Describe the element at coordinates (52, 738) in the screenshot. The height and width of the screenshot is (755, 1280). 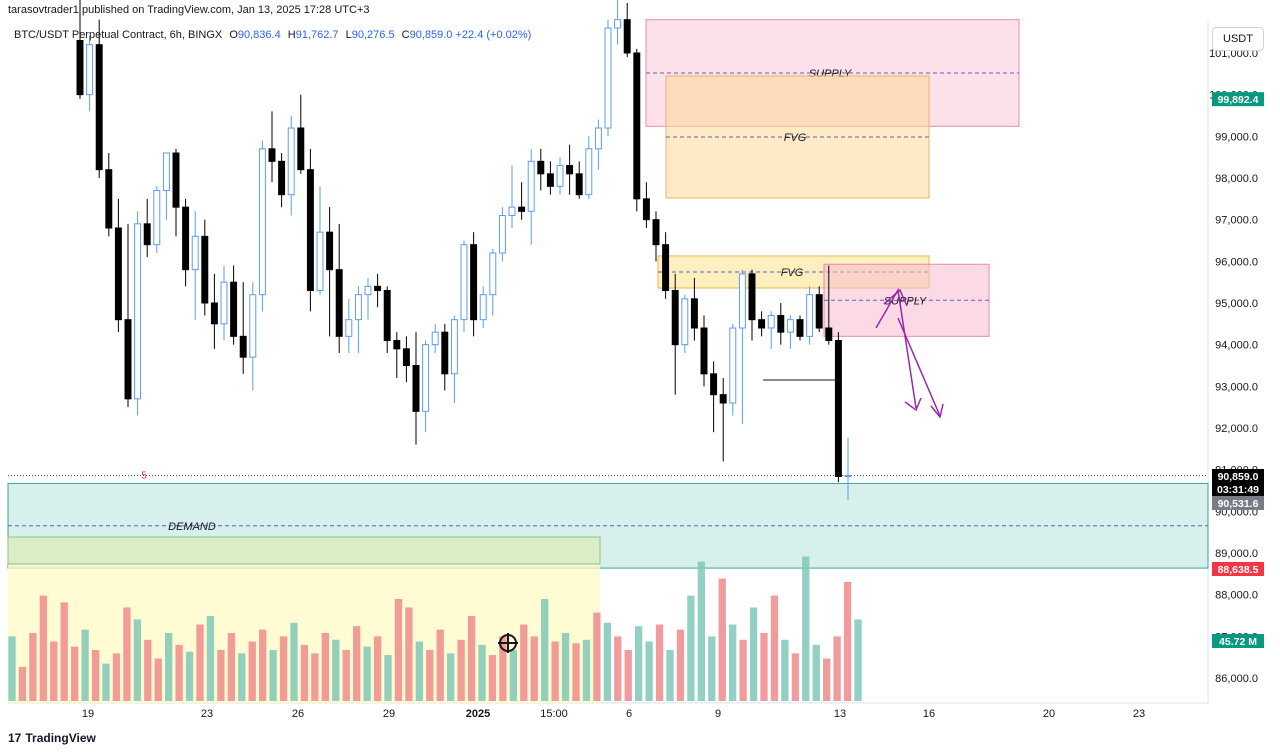
I see `tradingview-footer: 17 TradingView` at that location.